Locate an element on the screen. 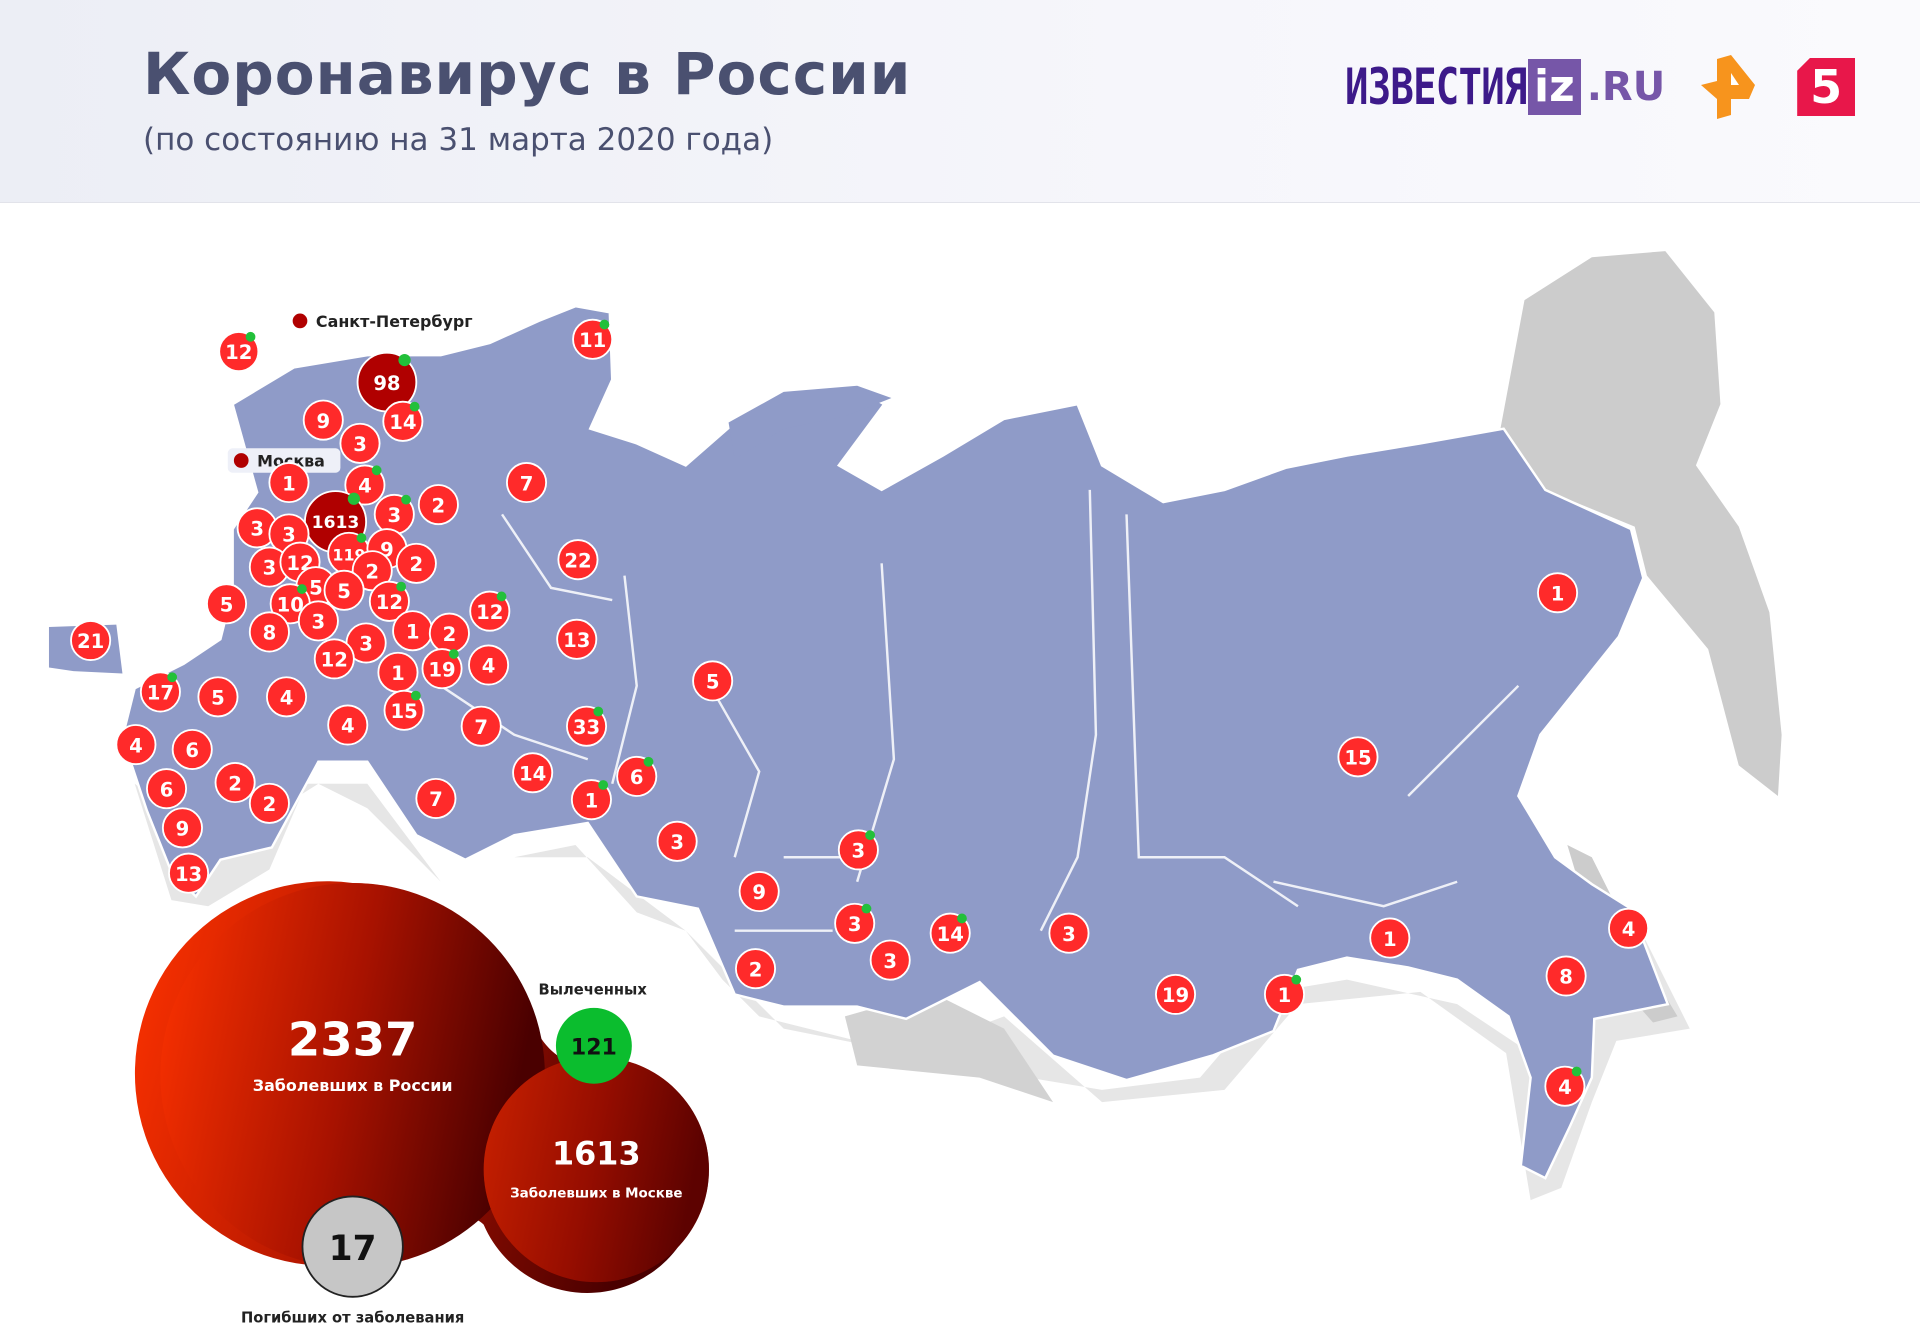 The image size is (1920, 1341). spb-legend-dot is located at coordinates (300, 321).